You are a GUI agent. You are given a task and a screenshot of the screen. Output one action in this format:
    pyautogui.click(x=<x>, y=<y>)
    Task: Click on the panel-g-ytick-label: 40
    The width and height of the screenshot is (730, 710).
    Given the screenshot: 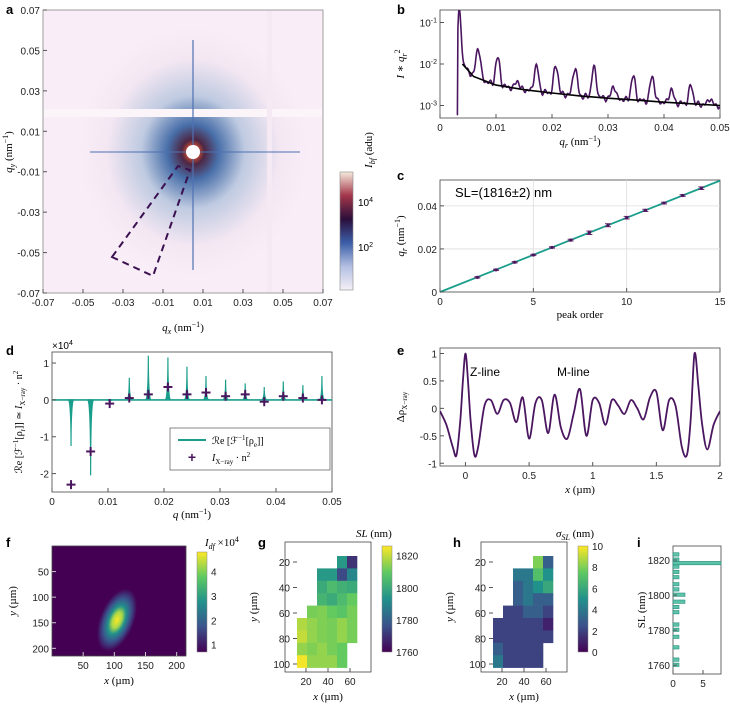 What is the action you would take?
    pyautogui.click(x=285, y=589)
    